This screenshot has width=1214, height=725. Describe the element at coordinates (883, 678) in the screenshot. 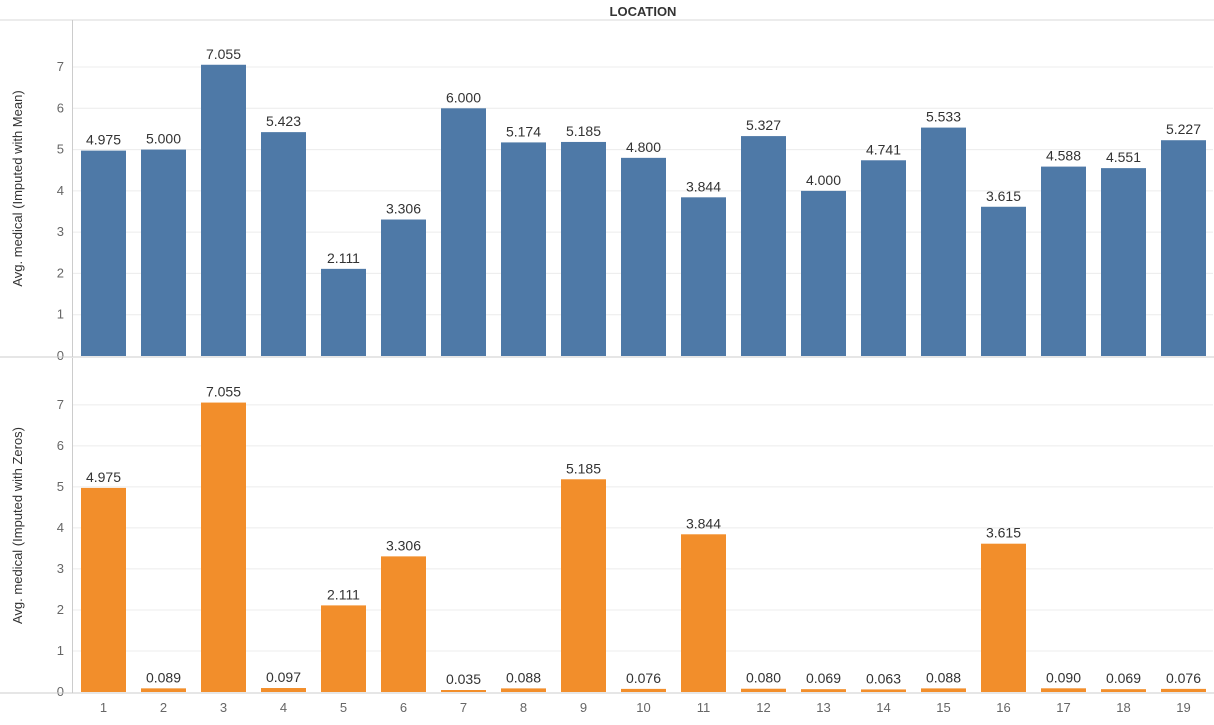

I see `data-label-14: 0.063` at that location.